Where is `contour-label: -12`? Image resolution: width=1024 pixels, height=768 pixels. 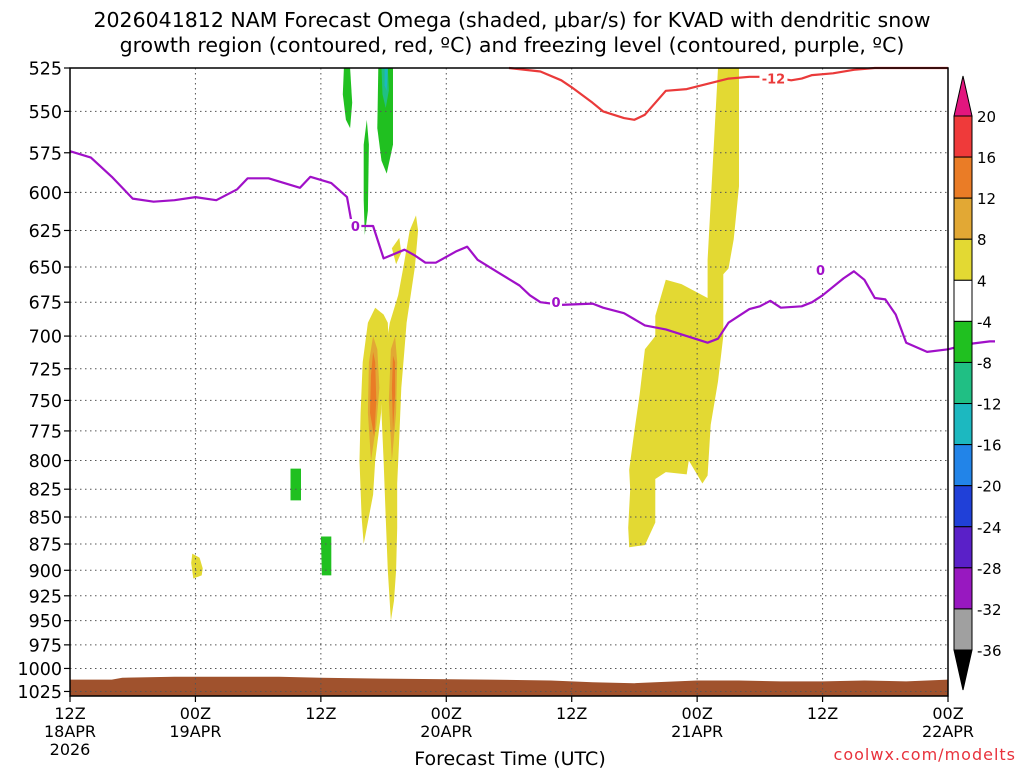
contour-label: -12 is located at coordinates (774, 80).